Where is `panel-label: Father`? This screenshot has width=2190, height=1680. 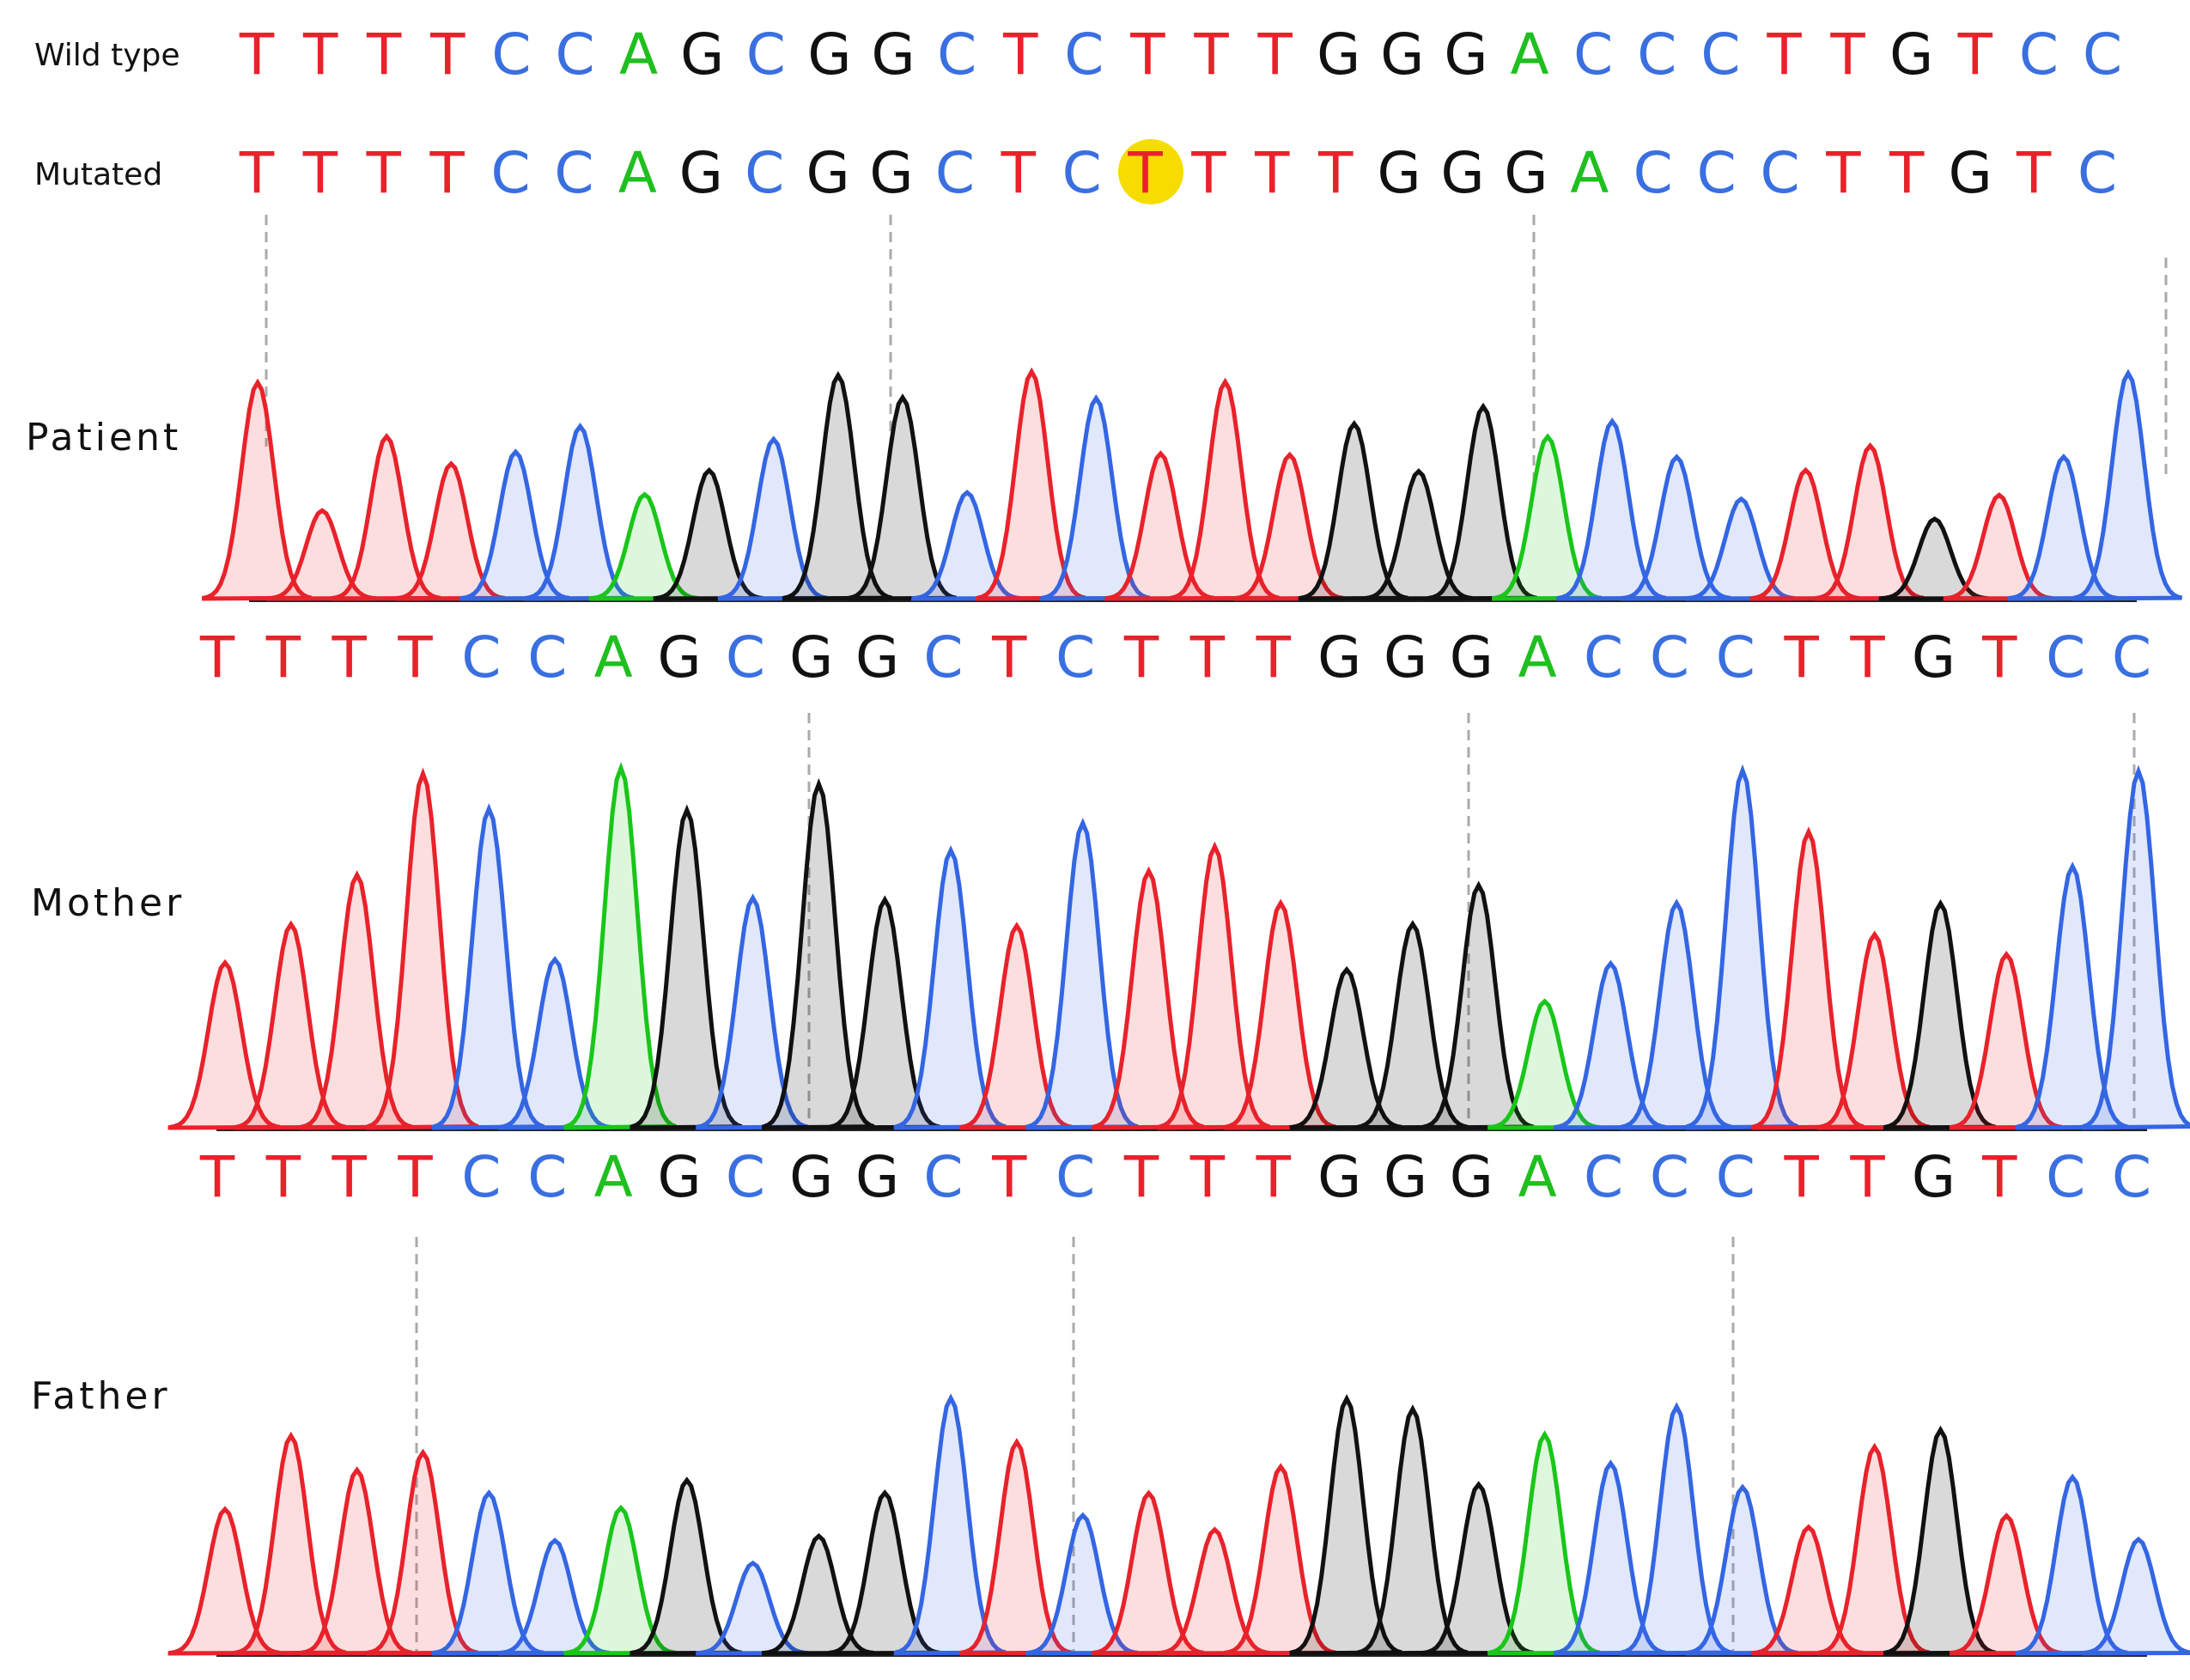 panel-label: Father is located at coordinates (101, 1396).